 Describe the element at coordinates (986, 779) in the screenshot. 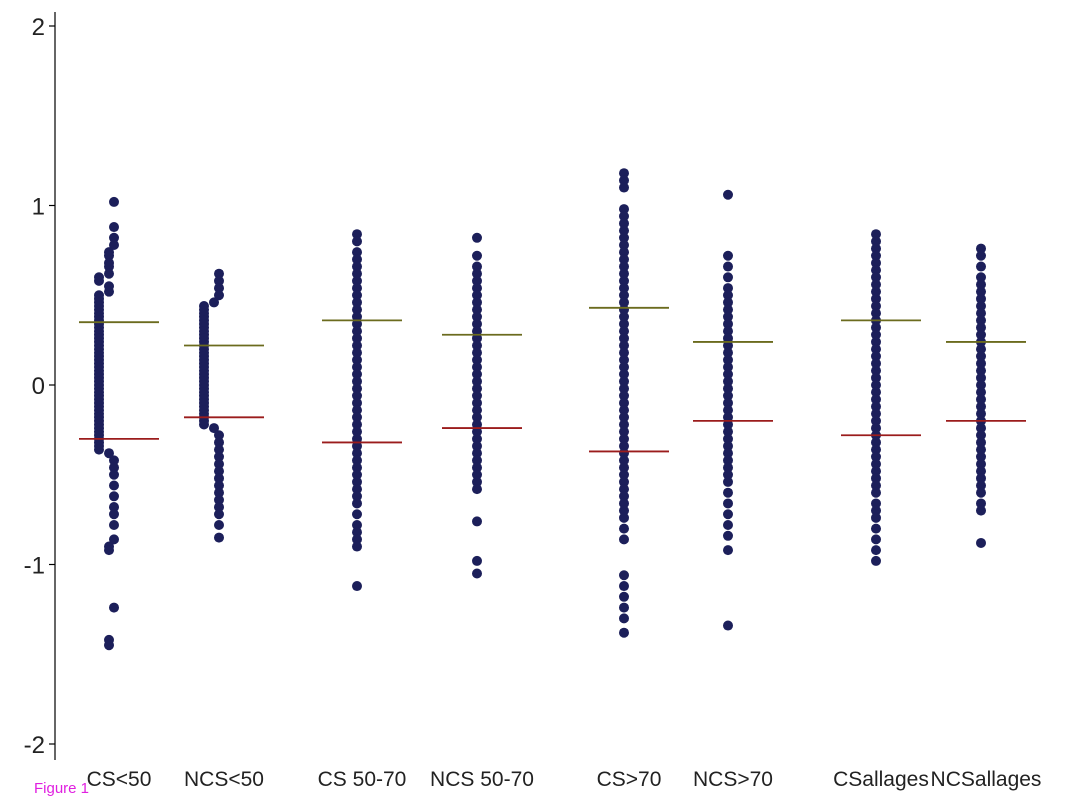

I see `x-tick-label: NCSallages` at that location.